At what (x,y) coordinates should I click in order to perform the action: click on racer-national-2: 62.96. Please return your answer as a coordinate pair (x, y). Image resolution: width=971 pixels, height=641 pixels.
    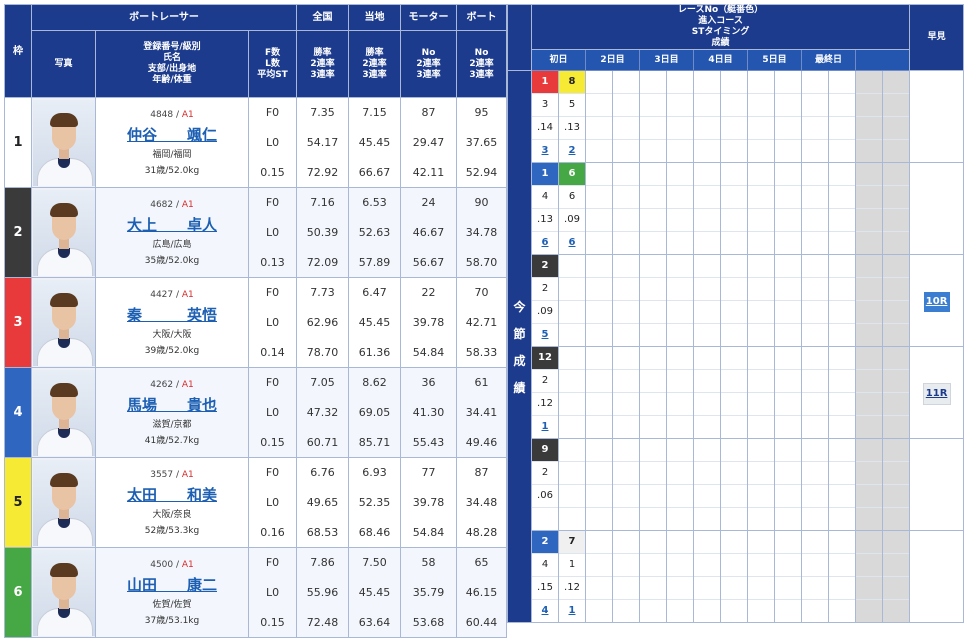
    Looking at the image, I should click on (322, 322).